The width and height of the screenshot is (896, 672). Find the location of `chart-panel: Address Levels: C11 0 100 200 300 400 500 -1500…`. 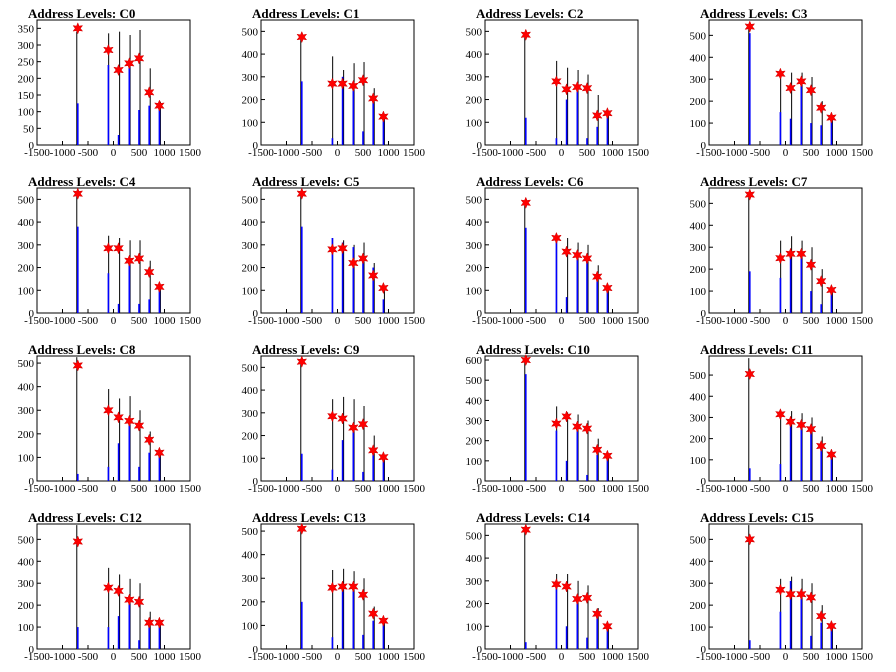

chart-panel: Address Levels: C11 0 100 200 300 400 500 -1500… is located at coordinates (784, 420).